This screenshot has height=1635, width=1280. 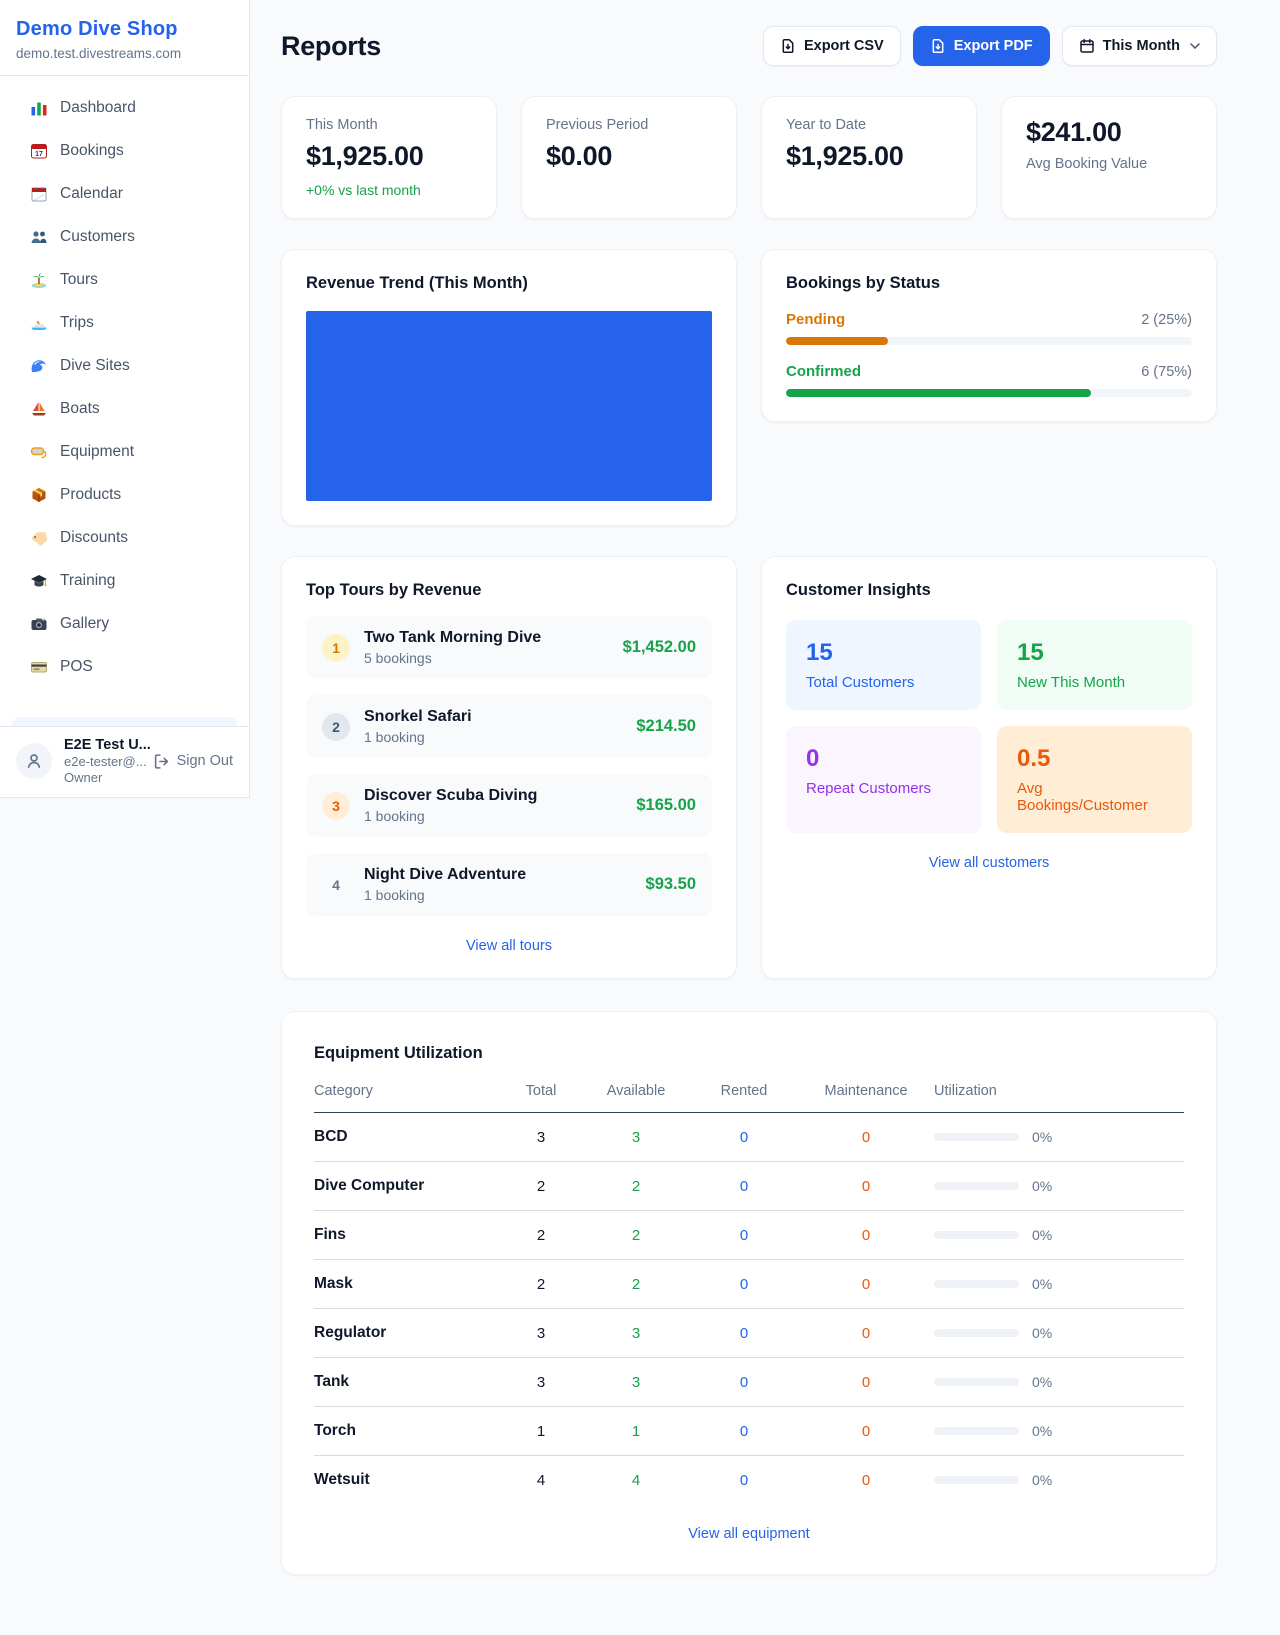 What do you see at coordinates (98, 107) in the screenshot?
I see `sidebar-item-label: Dashboard` at bounding box center [98, 107].